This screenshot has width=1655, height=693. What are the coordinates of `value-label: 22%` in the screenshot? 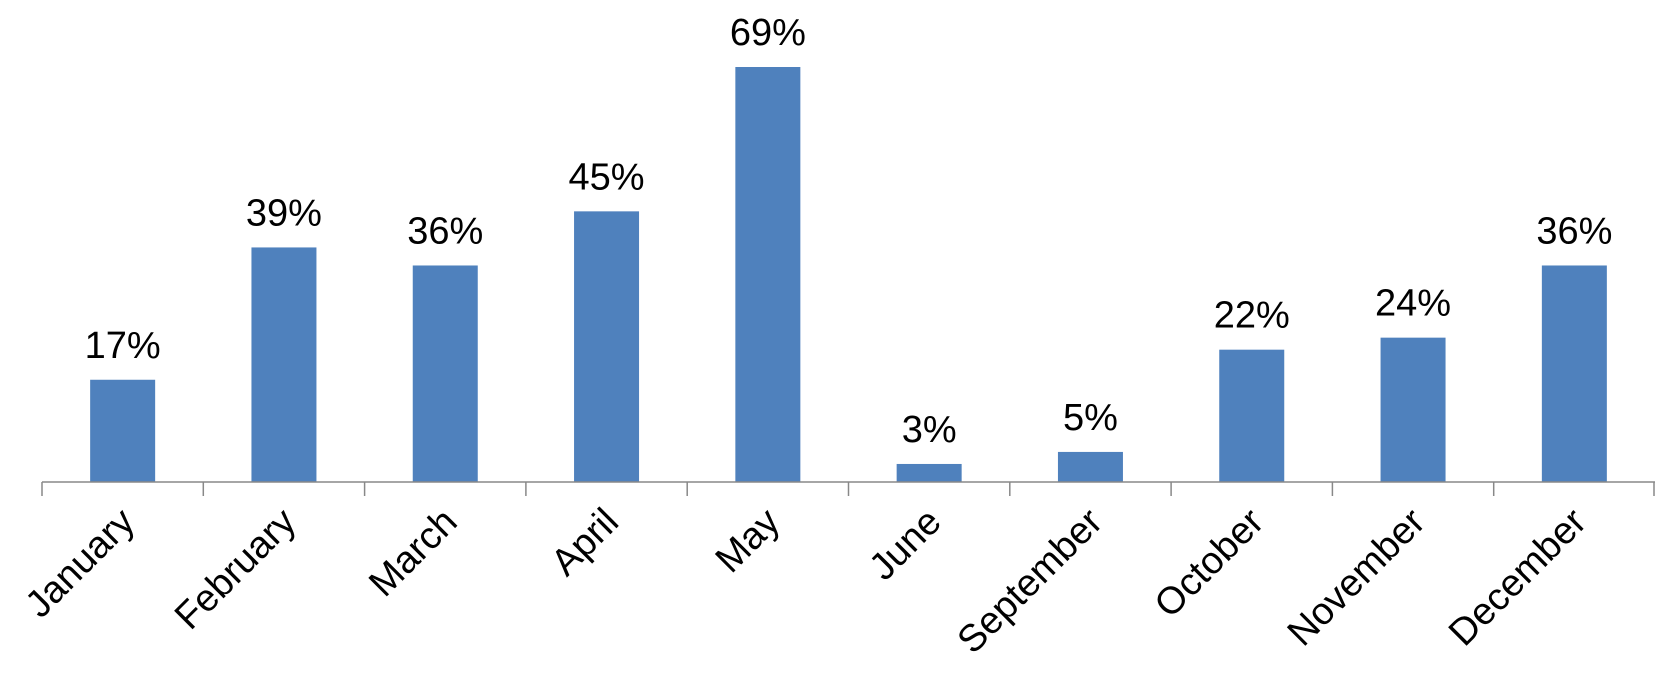 It's located at (1252, 316).